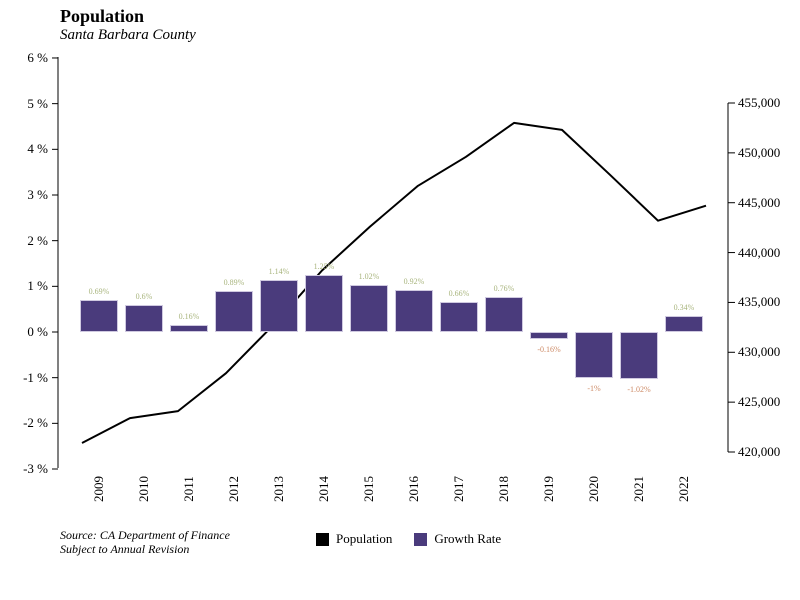 The width and height of the screenshot is (800, 600). What do you see at coordinates (684, 308) in the screenshot?
I see `bar-value-label: 0.34%` at bounding box center [684, 308].